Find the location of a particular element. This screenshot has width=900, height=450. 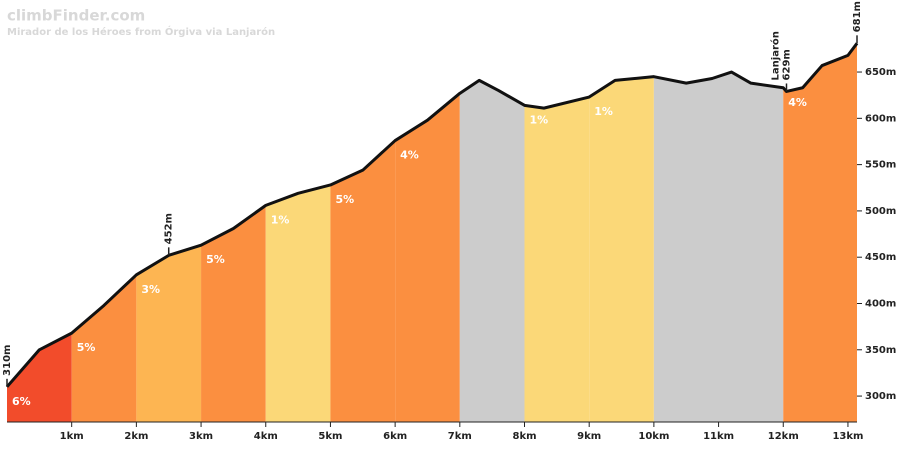

x-tick-label: 13km is located at coordinates (847, 436).